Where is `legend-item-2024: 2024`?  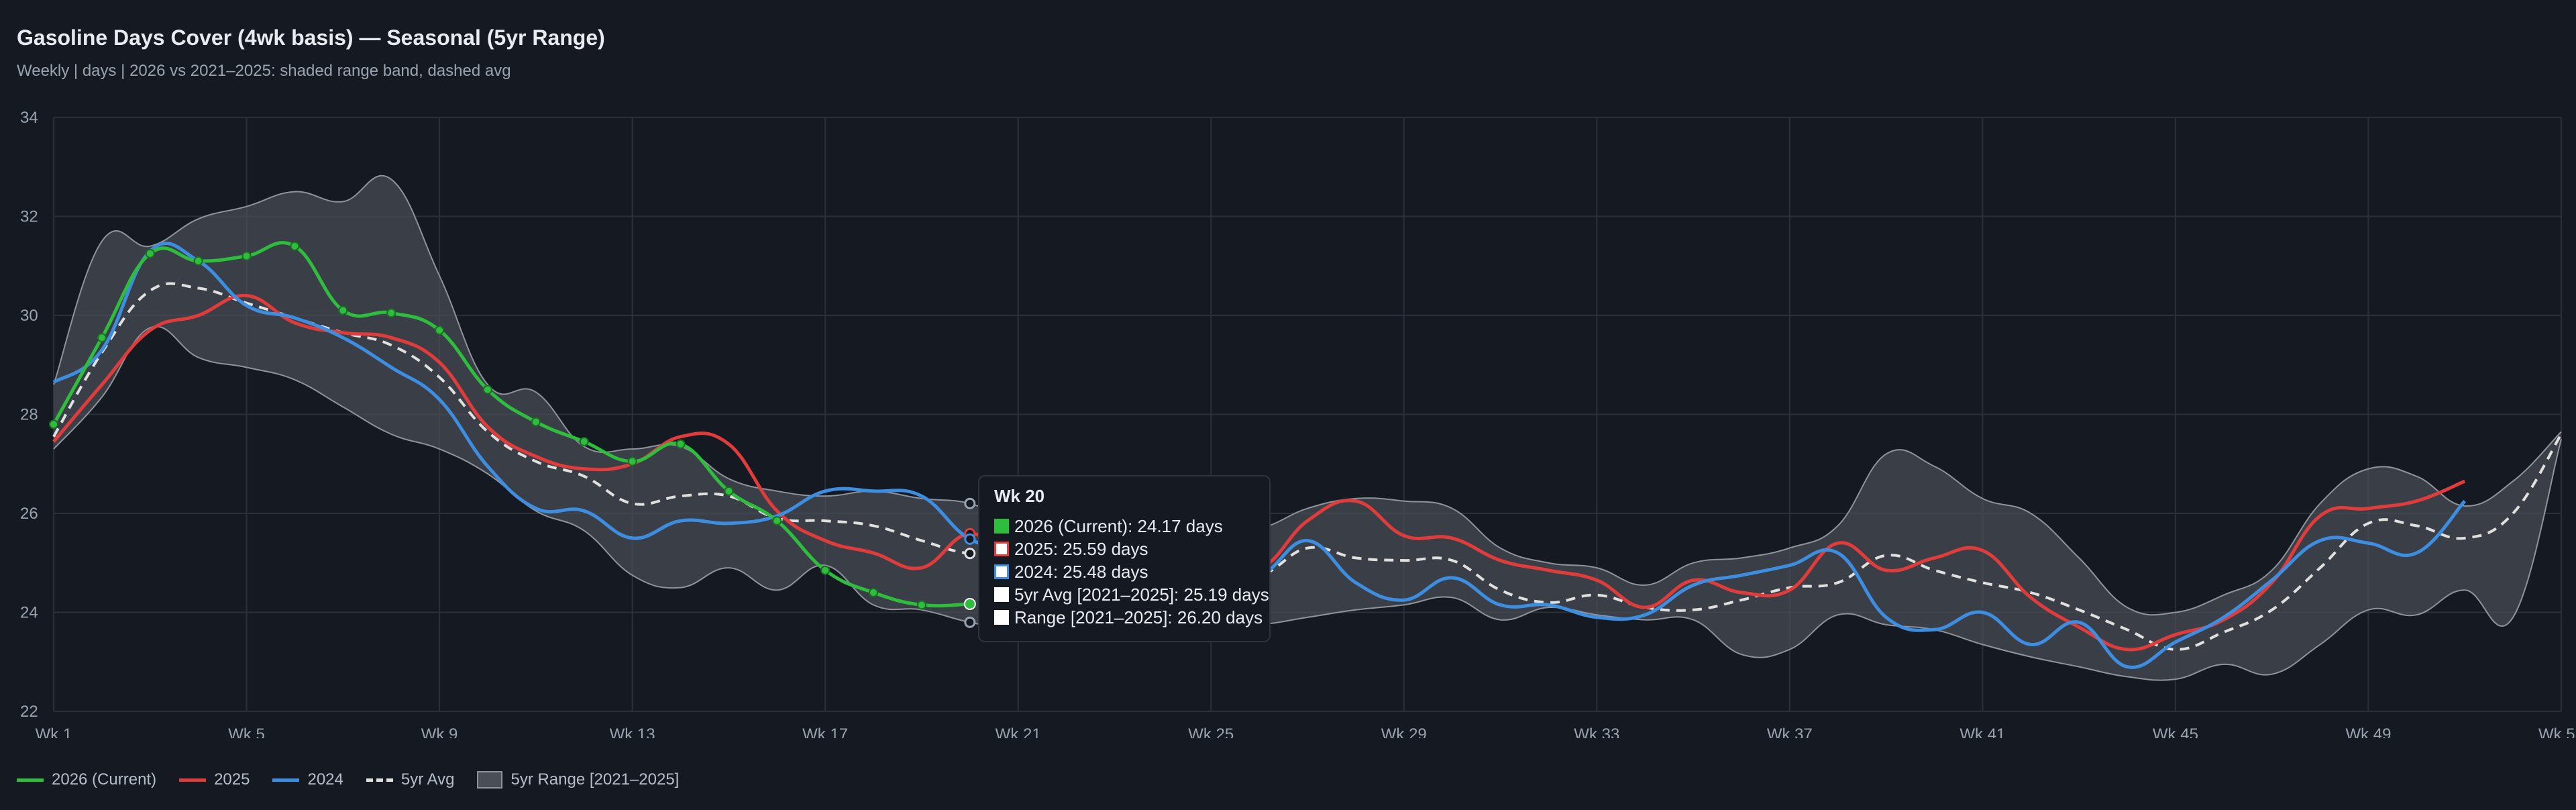
legend-item-2024: 2024 is located at coordinates (307, 779).